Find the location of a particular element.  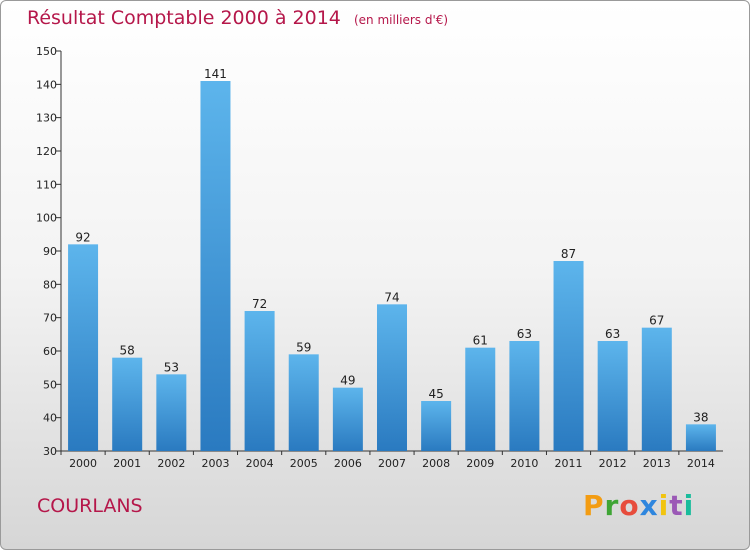

x-tick-label: 2013 is located at coordinates (657, 463).